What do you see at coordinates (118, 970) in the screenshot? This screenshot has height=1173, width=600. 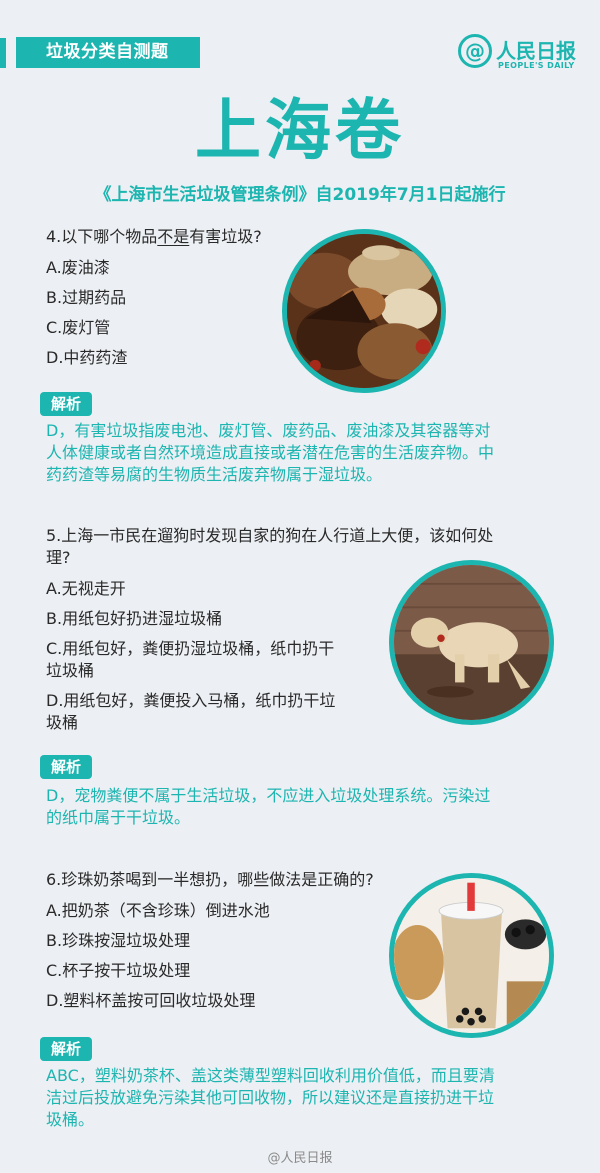 I see `q6-option-c: C.杯子按干垃圾处理` at bounding box center [118, 970].